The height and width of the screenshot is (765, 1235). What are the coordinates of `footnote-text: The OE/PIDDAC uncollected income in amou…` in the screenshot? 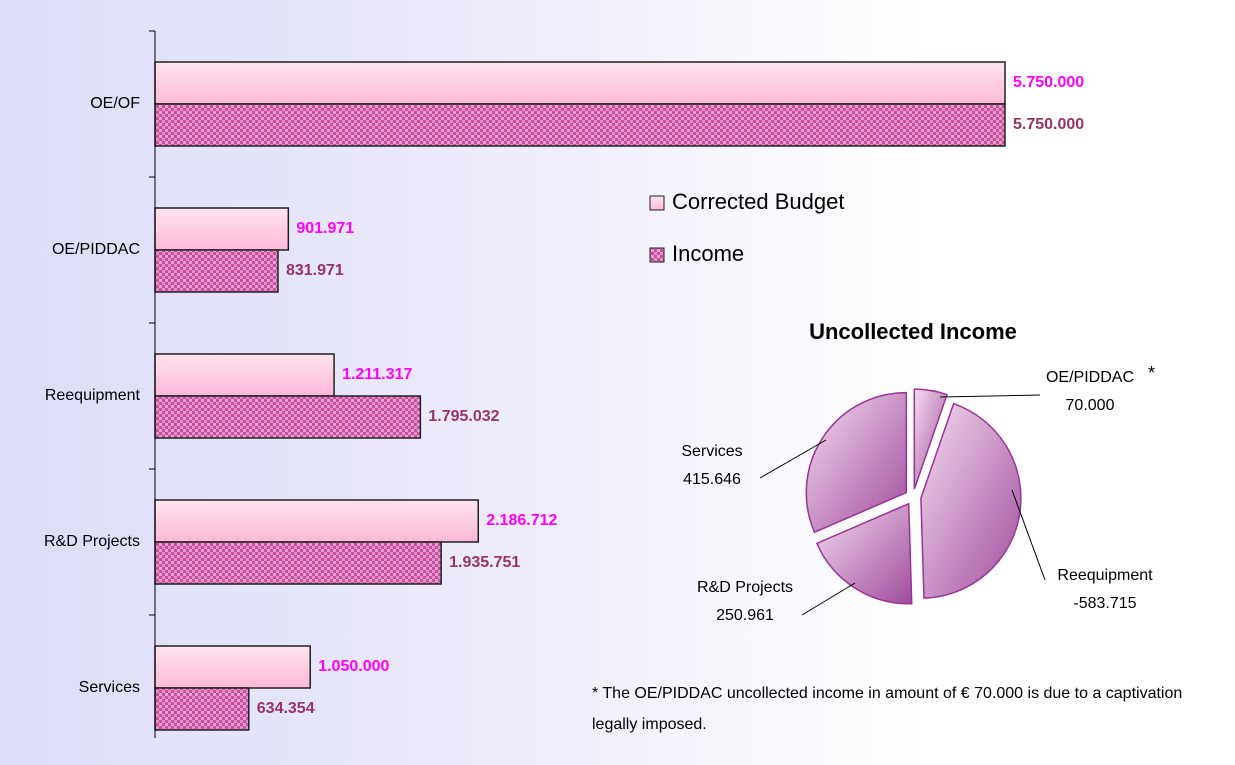 It's located at (887, 709).